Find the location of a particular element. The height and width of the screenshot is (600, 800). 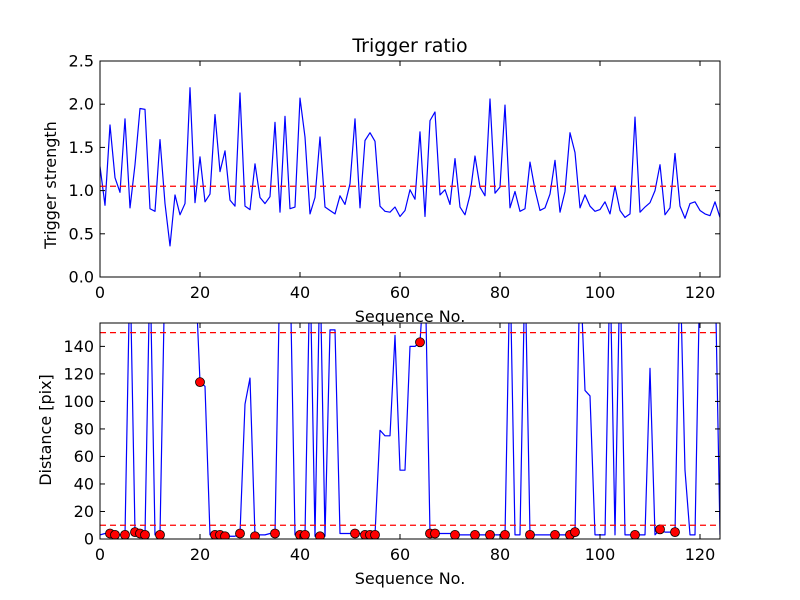

y-tick-label: 0 is located at coordinates (89, 539).